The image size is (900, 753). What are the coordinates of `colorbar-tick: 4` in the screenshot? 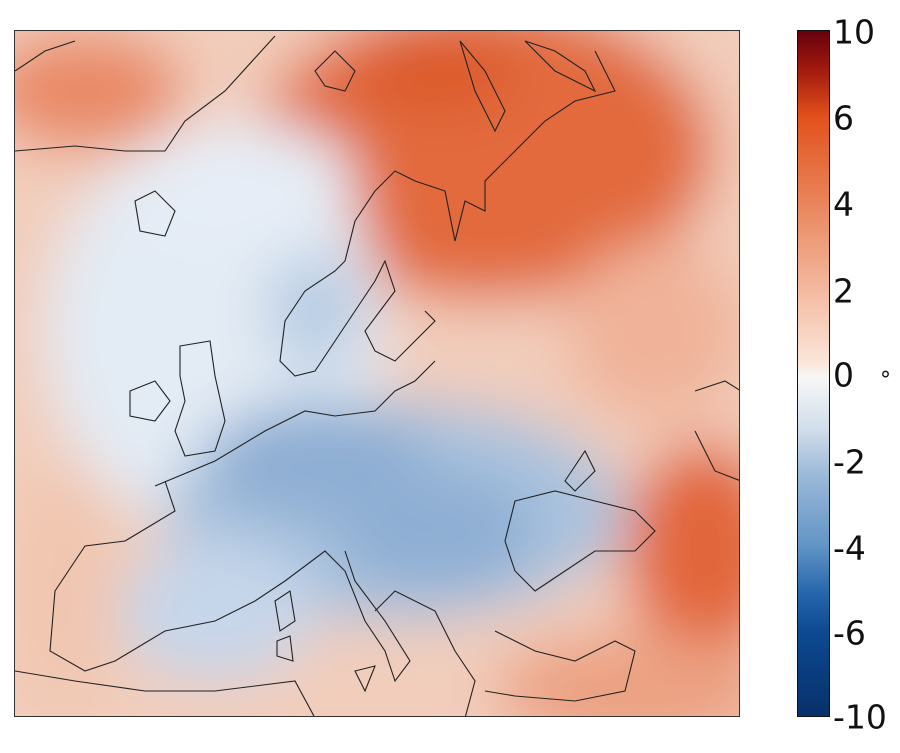 It's located at (843, 204).